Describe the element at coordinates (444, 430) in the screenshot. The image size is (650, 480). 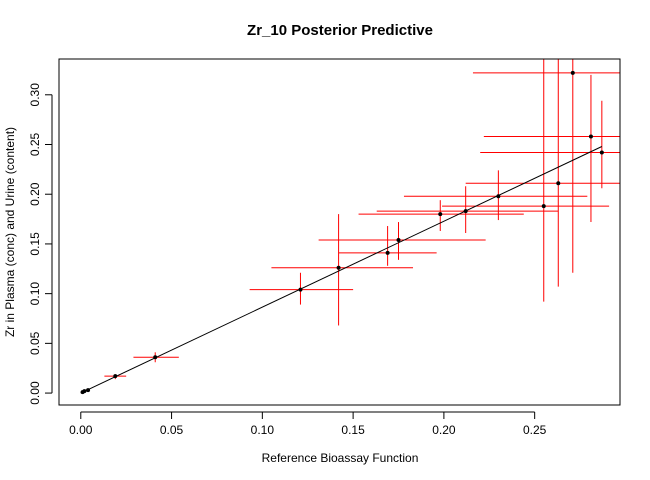
I see `x-tick-label: 0.20` at that location.